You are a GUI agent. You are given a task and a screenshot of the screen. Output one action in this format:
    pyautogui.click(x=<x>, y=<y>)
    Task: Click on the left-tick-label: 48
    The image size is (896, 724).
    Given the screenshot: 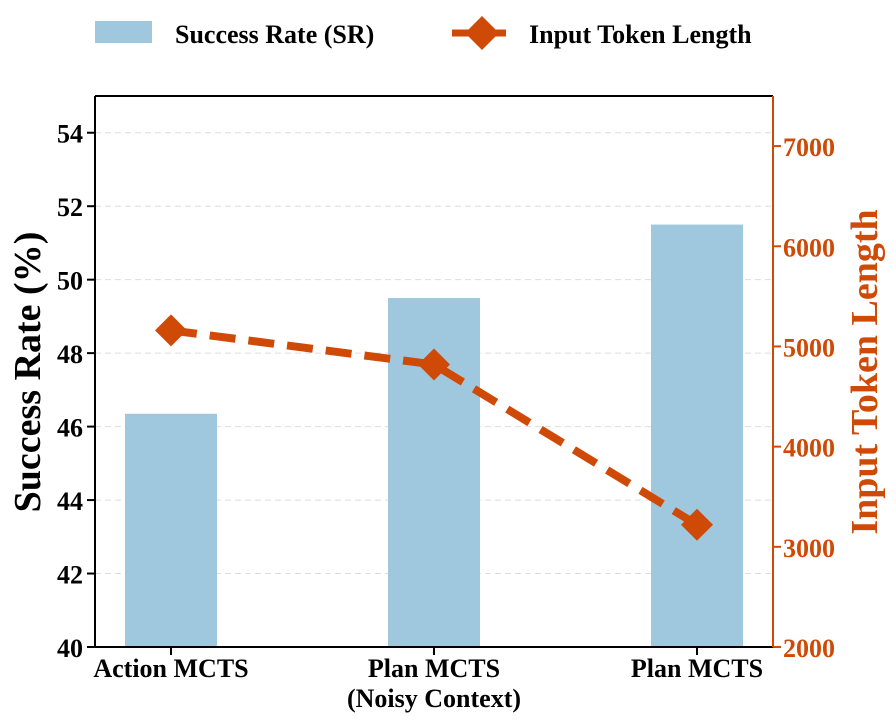 What is the action you would take?
    pyautogui.click(x=70, y=354)
    